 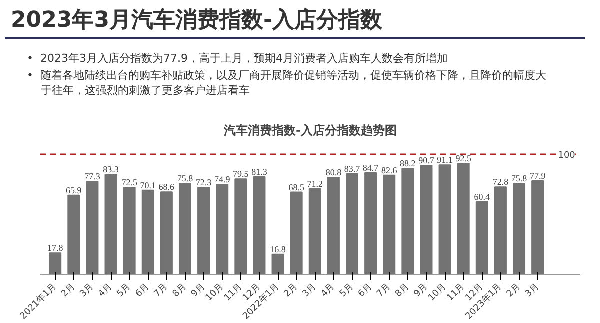 I want to click on data-label: 68.6, so click(x=167, y=187).